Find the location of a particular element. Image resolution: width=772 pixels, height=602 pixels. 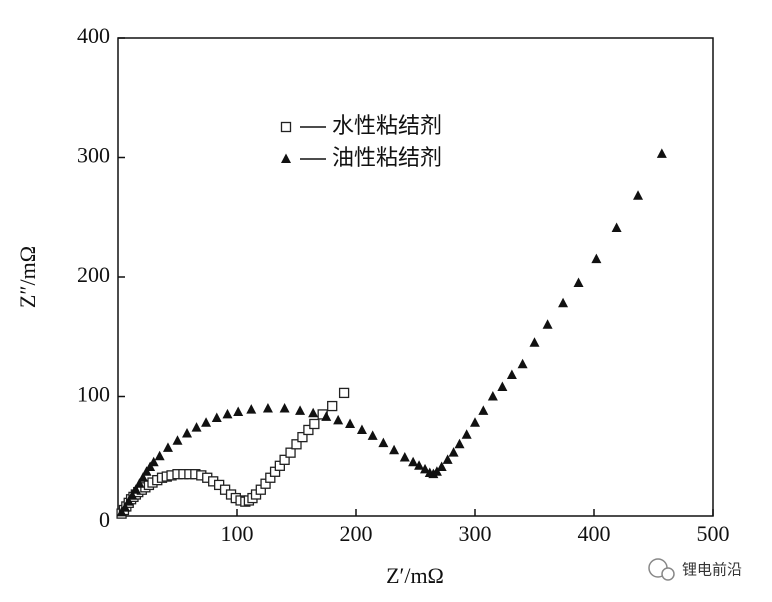

x-tick-label: 300 is located at coordinates (475, 533).